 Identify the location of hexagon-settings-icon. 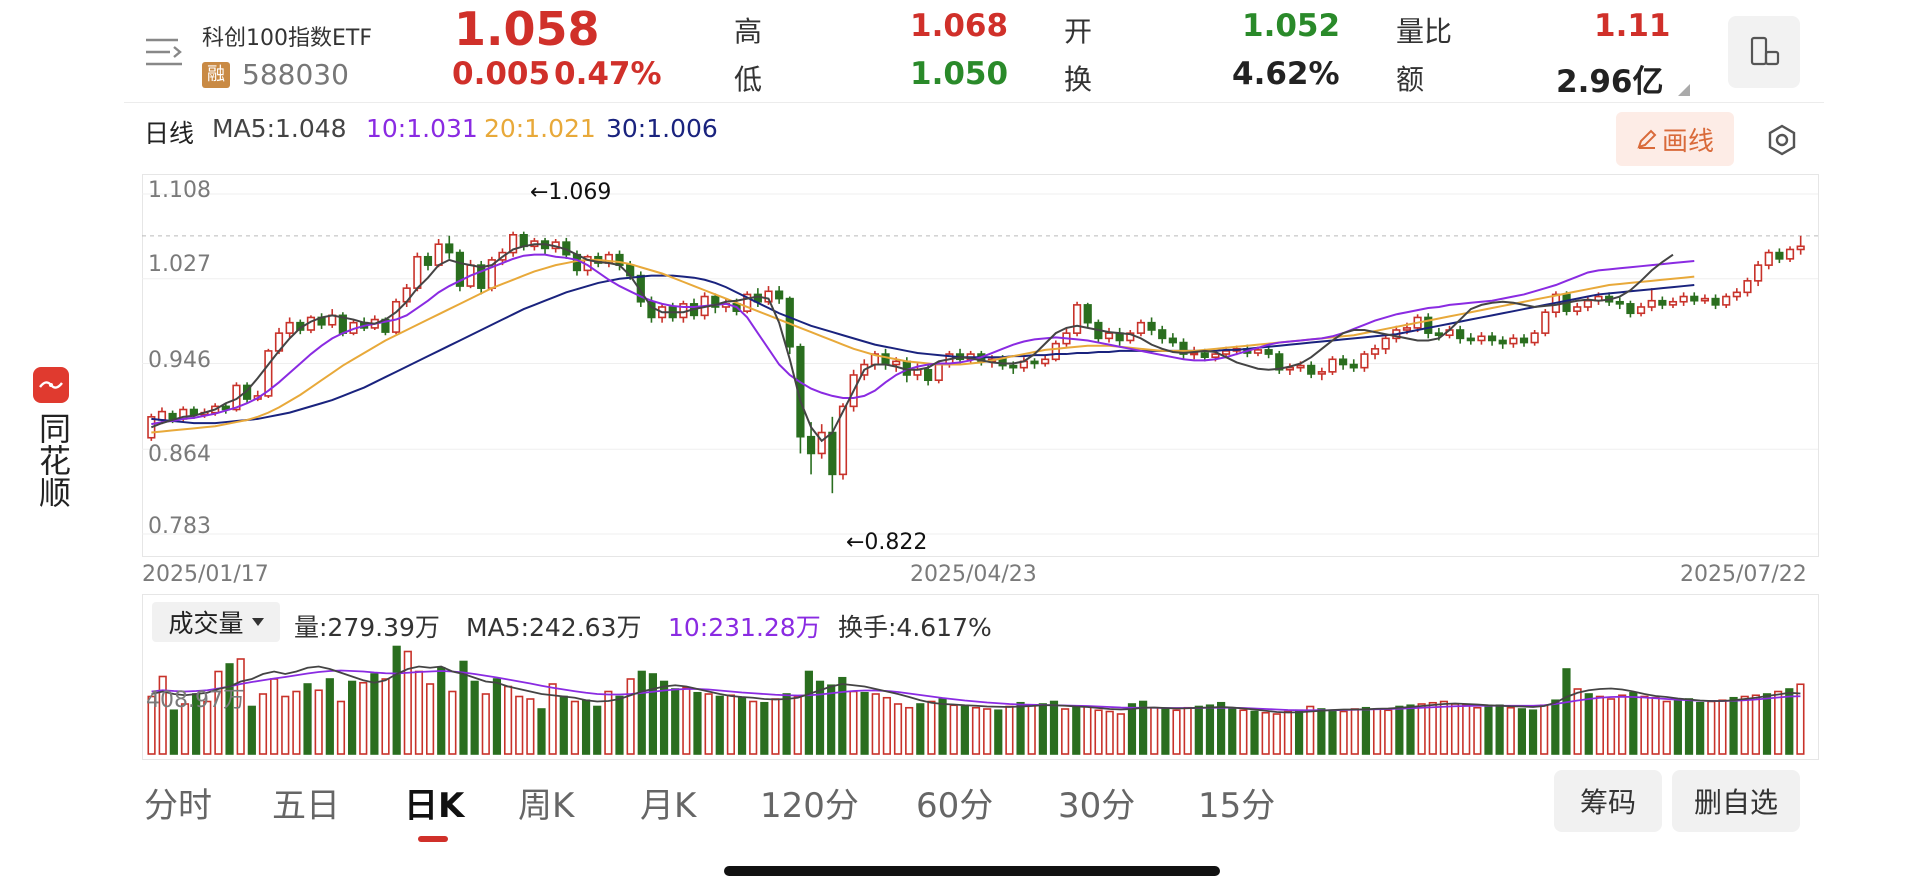
(1782, 140).